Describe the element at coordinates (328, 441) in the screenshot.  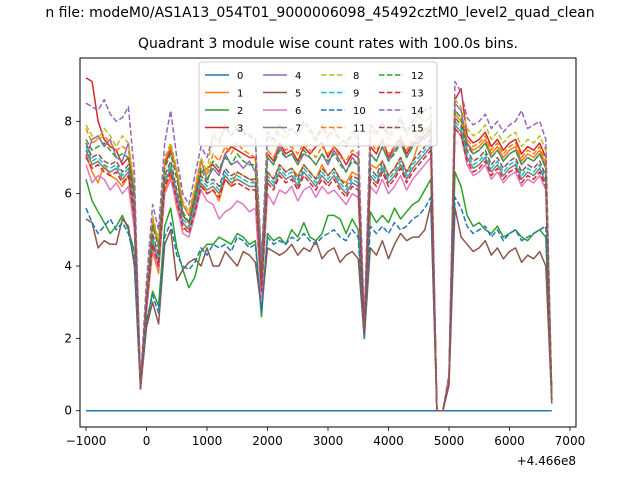
I see `x-tick-label: 3000` at that location.